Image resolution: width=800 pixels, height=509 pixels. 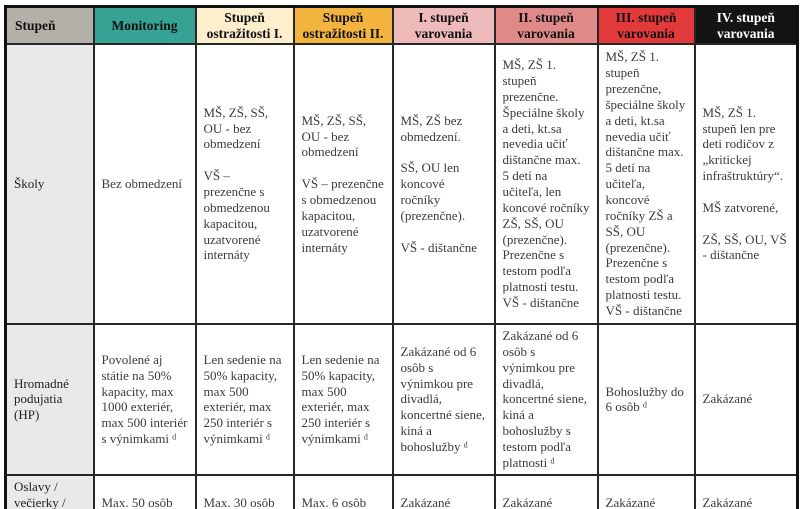 What do you see at coordinates (144, 184) in the screenshot?
I see `table-cell: Bez obmedzení` at bounding box center [144, 184].